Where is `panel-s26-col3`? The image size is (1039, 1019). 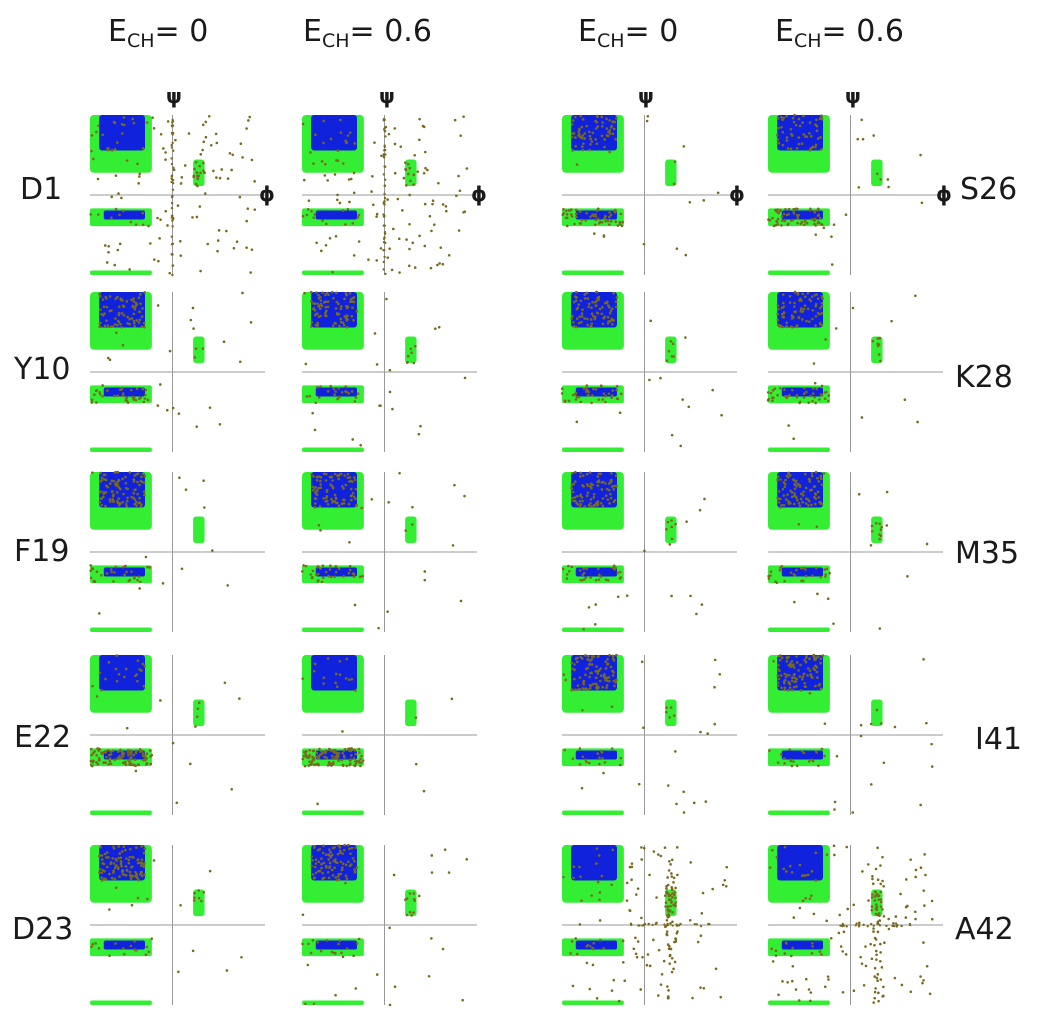
panel-s26-col3 is located at coordinates (649, 194).